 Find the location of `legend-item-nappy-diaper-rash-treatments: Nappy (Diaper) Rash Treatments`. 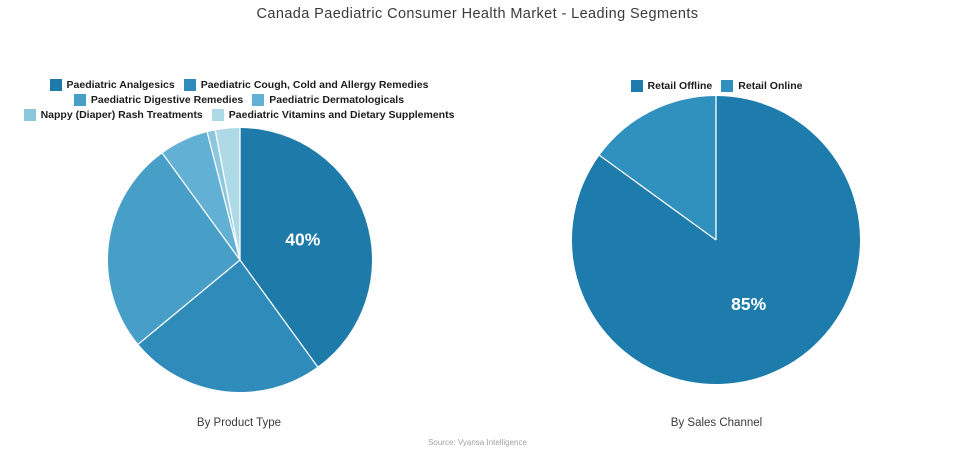

legend-item-nappy-diaper-rash-treatments: Nappy (Diaper) Rash Treatments is located at coordinates (113, 115).